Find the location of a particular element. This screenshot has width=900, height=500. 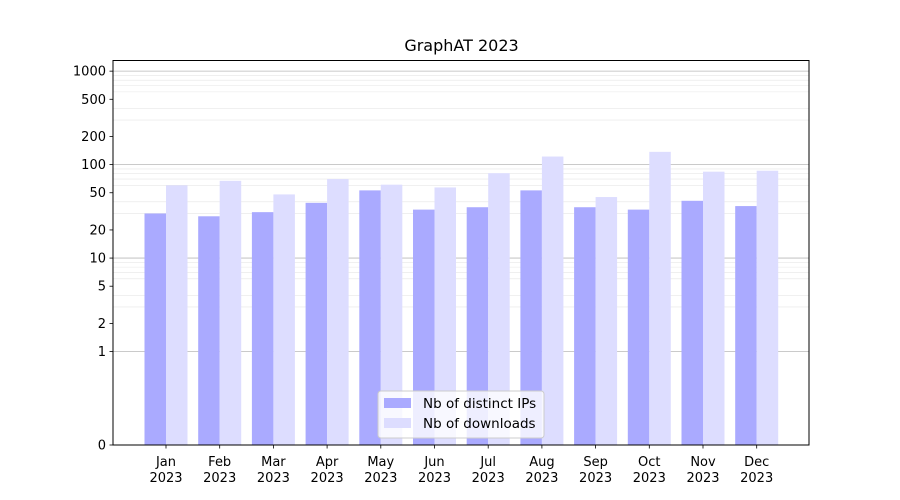

y-tick-label: 20 is located at coordinates (97, 230).